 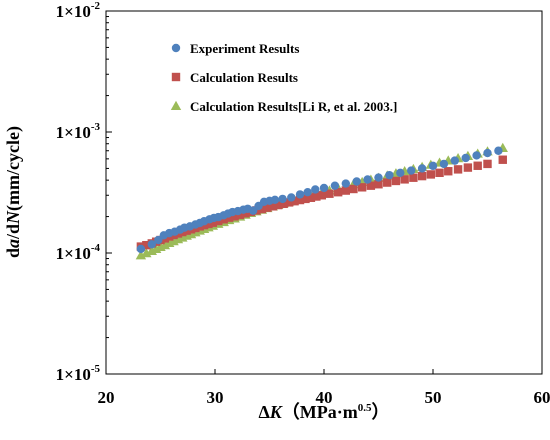 I want to click on x-tick-label: 60, so click(x=542, y=397).